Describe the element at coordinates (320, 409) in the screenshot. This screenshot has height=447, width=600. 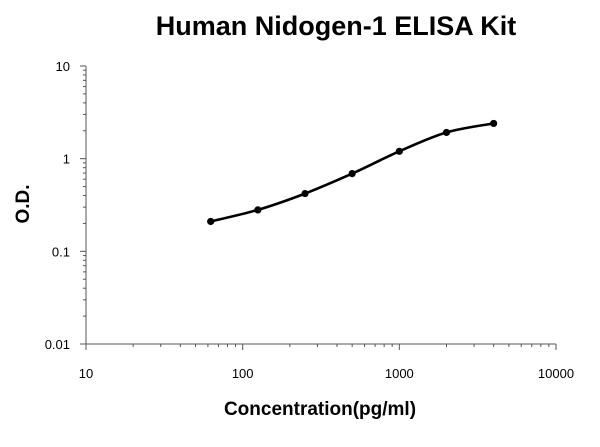
I see `x-axis-label: Concentration(pg/ml)` at that location.